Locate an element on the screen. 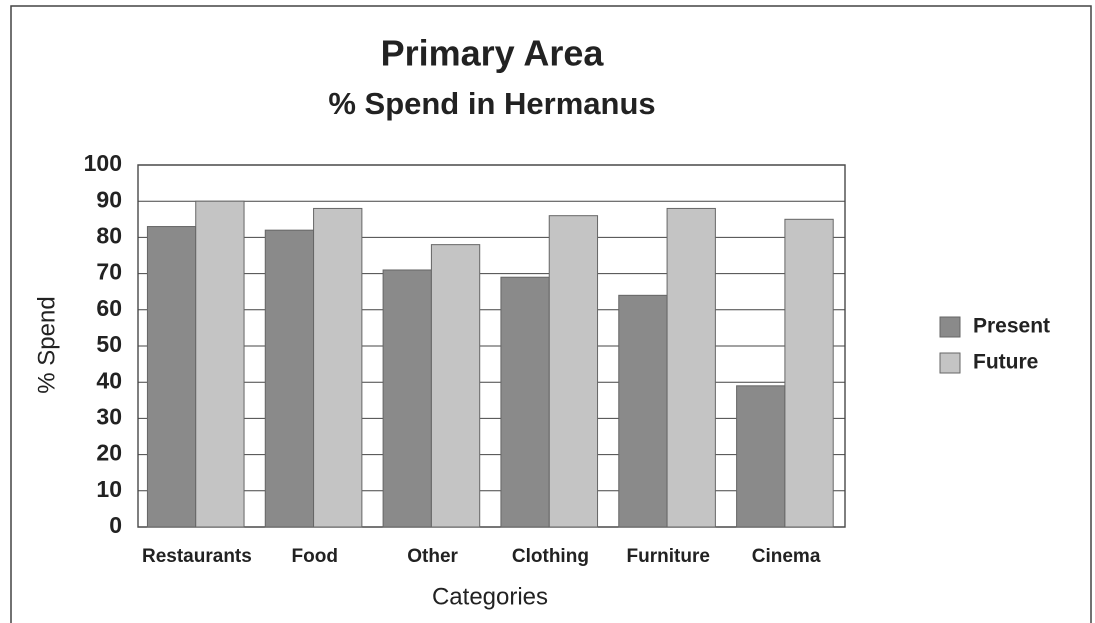 The image size is (1095, 623). y-tick-label: 70 is located at coordinates (109, 272).